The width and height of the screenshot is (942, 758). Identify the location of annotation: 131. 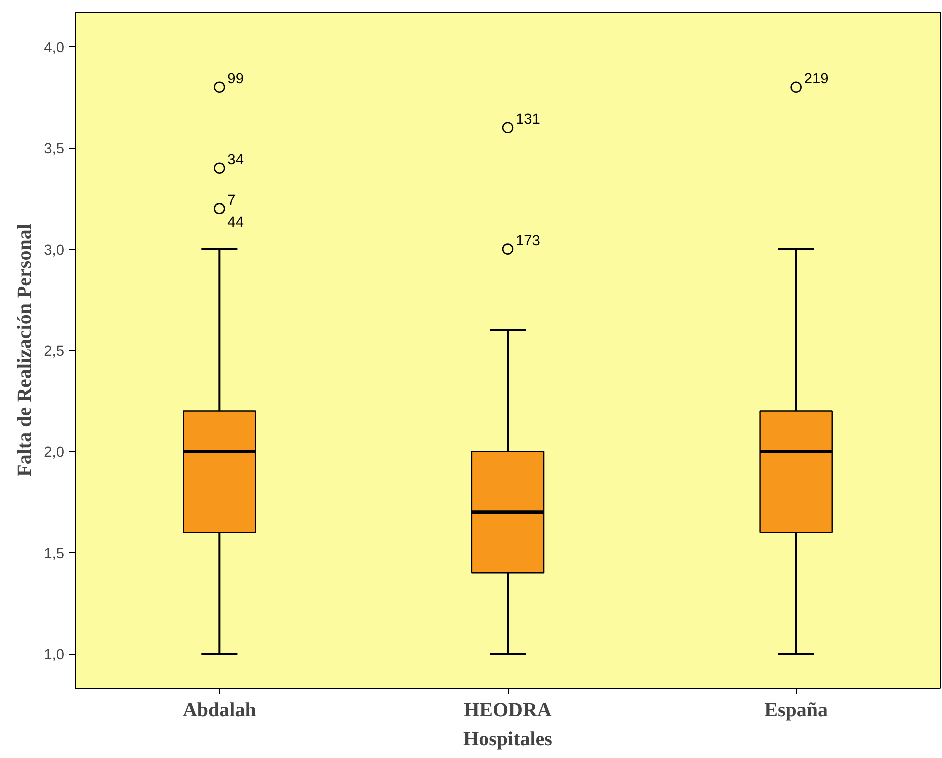
(528, 120).